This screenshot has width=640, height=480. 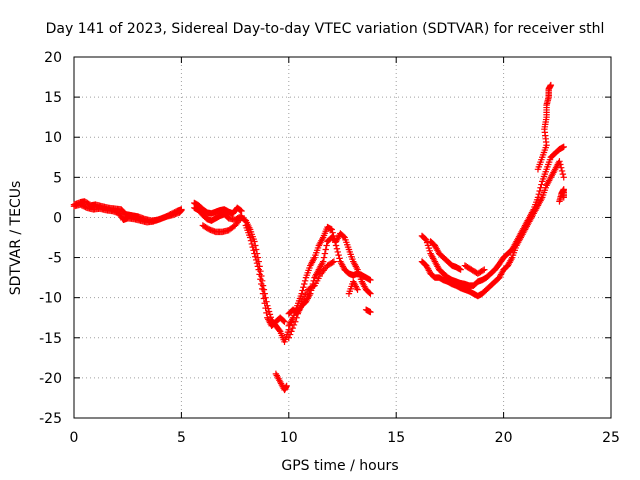 What do you see at coordinates (339, 466) in the screenshot?
I see `x-axis-title: GPS time / hours` at bounding box center [339, 466].